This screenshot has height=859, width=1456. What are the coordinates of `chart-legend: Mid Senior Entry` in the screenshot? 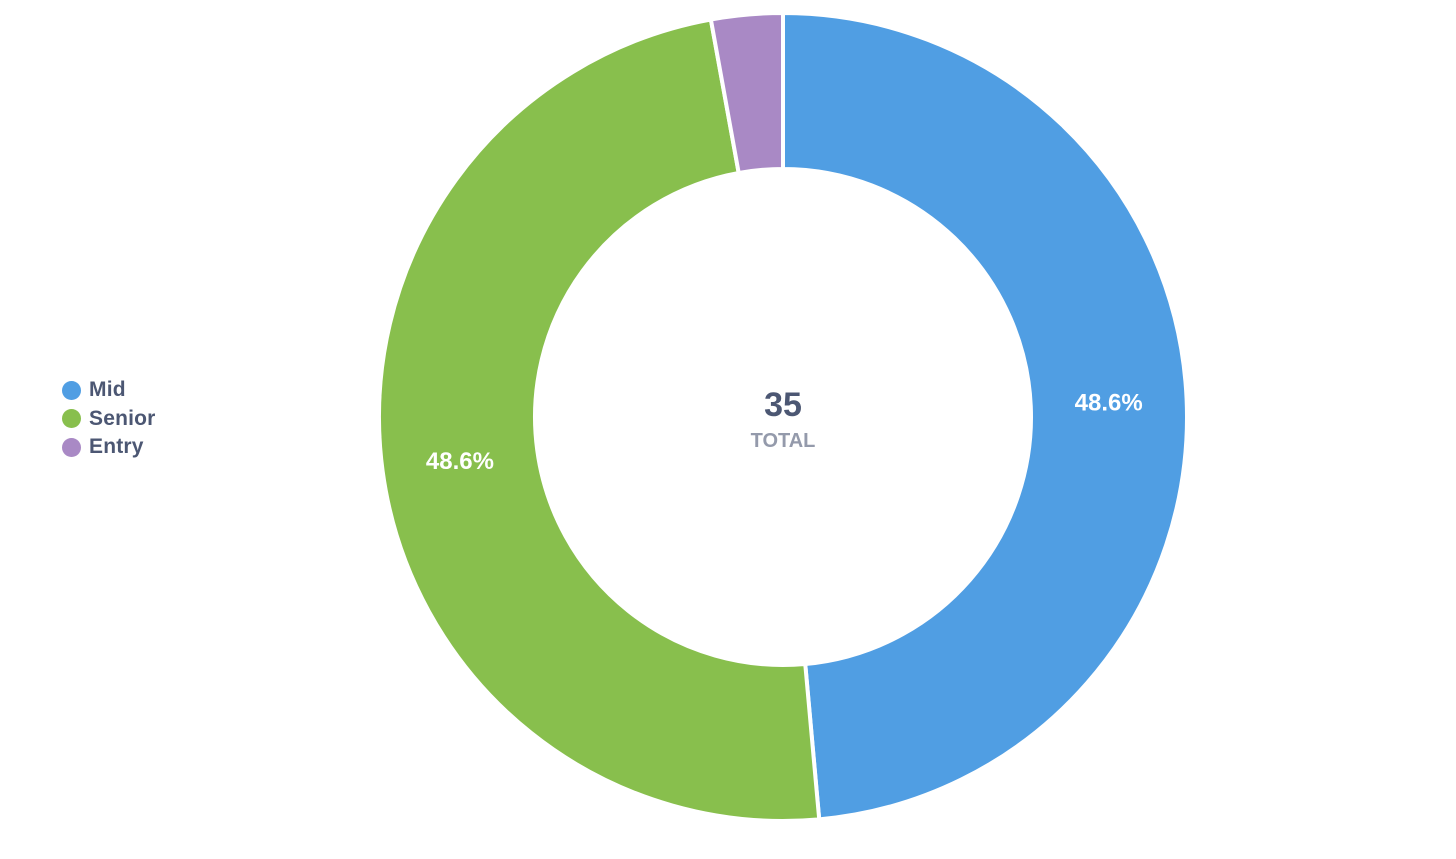 It's located at (109, 419).